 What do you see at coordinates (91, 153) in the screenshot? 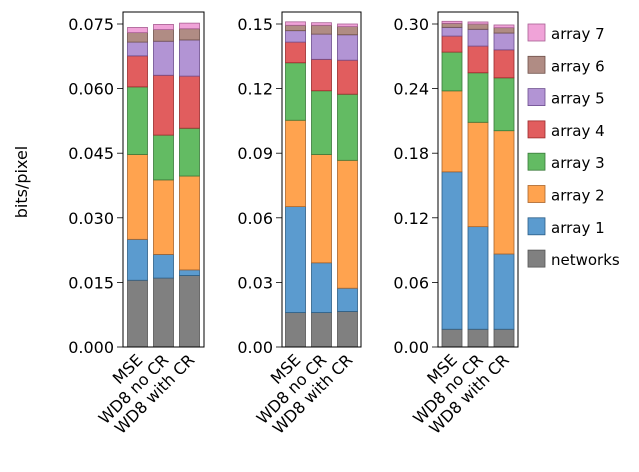
I see `y-tick-label: 0.045` at bounding box center [91, 153].